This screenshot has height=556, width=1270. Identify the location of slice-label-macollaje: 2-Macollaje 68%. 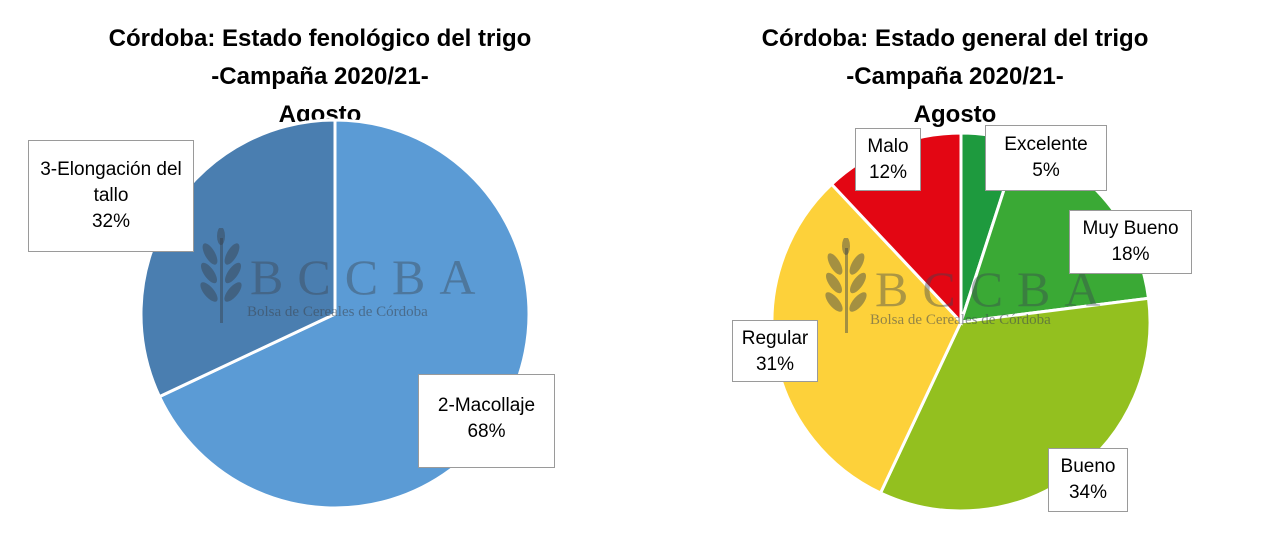
(486, 421).